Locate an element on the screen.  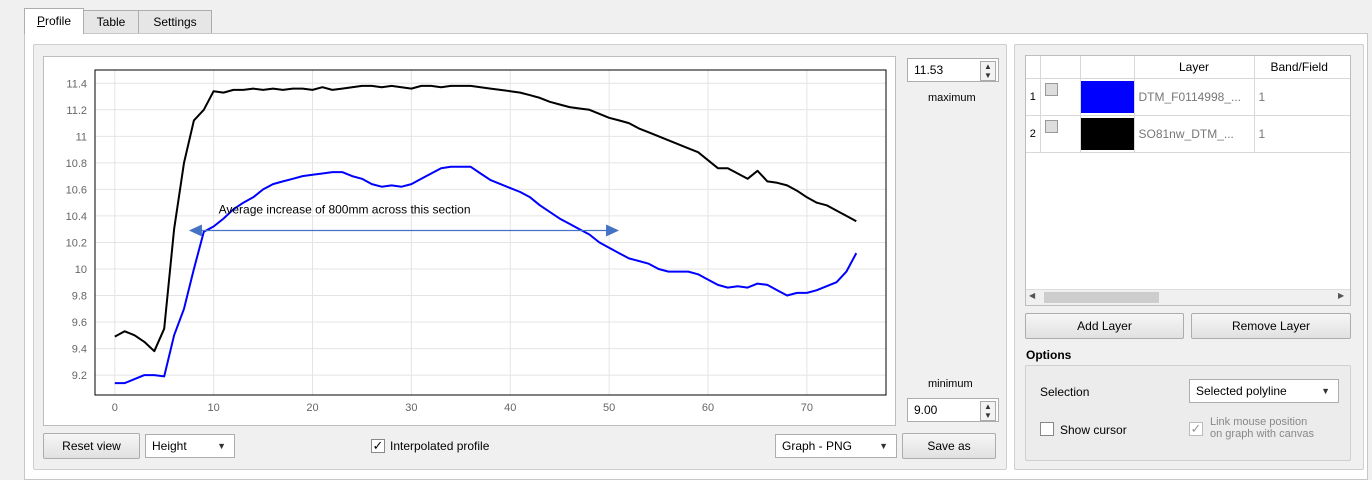
link-mouse-line1: Link mouse position is located at coordinates (1259, 422).